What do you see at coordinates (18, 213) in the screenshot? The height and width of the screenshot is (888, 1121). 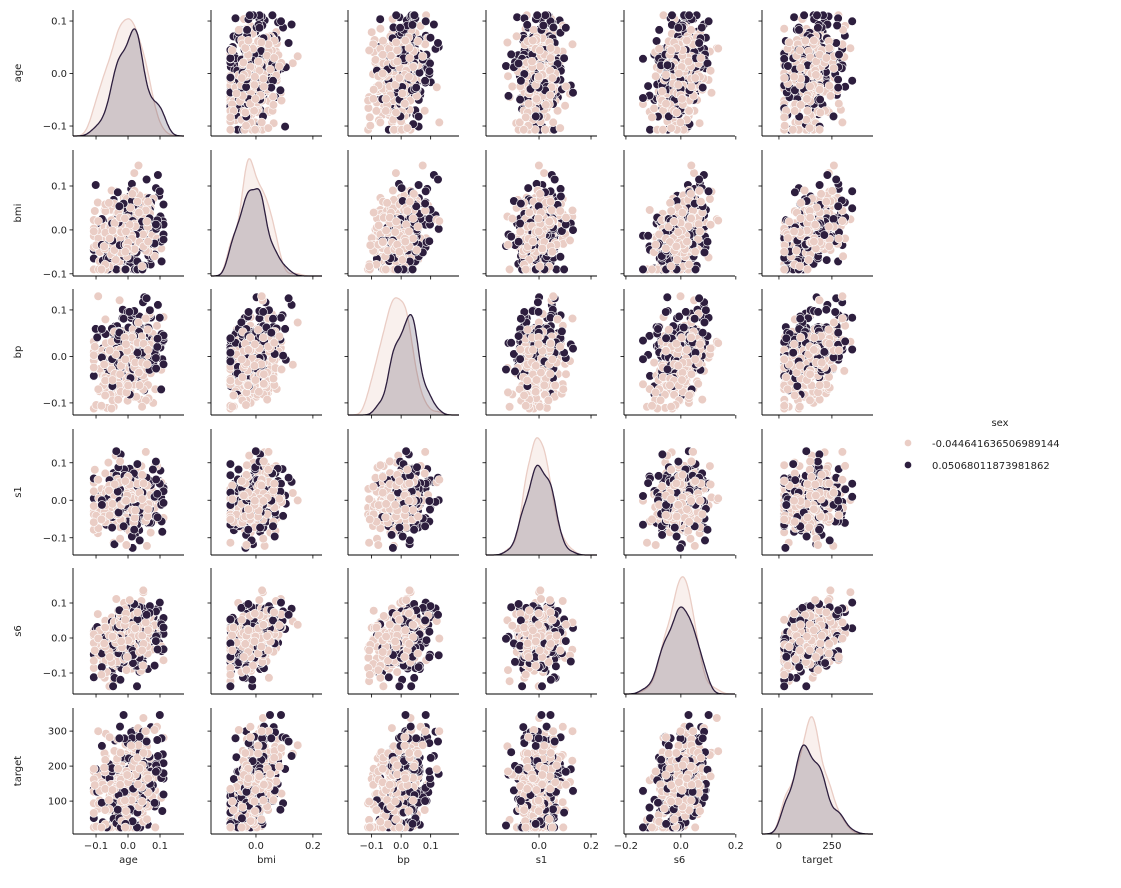 I see `y-axis-label: bmi` at bounding box center [18, 213].